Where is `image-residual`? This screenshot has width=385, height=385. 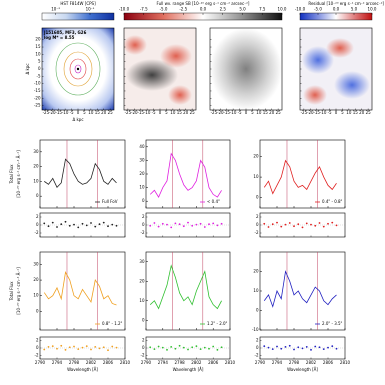 image-residual is located at coordinates (336, 69).